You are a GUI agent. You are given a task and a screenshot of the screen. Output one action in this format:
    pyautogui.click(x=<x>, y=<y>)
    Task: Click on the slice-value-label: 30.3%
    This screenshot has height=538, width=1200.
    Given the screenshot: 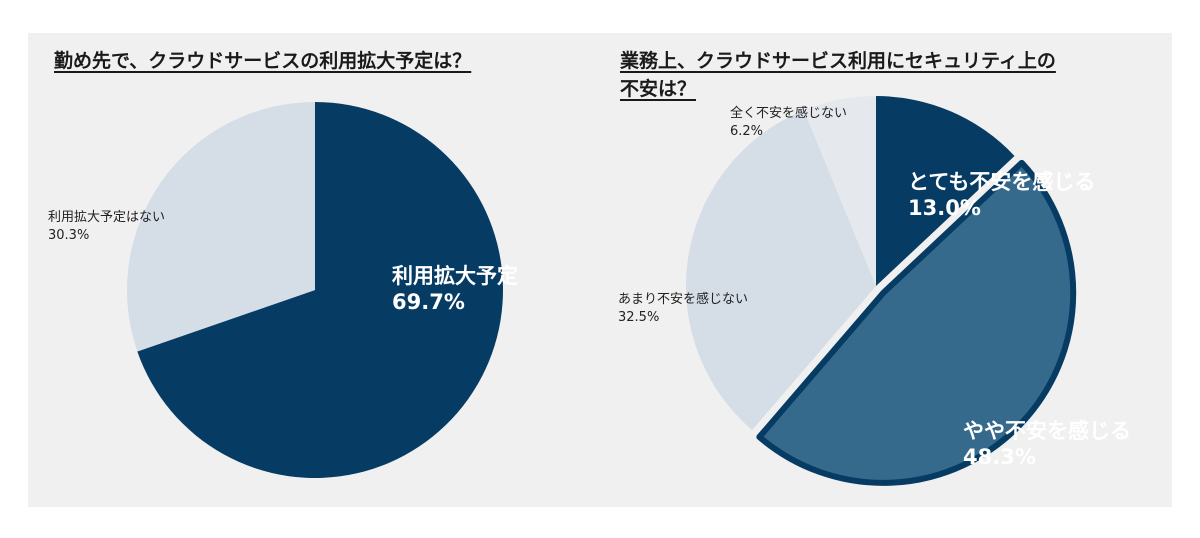 What is the action you would take?
    pyautogui.click(x=68, y=235)
    